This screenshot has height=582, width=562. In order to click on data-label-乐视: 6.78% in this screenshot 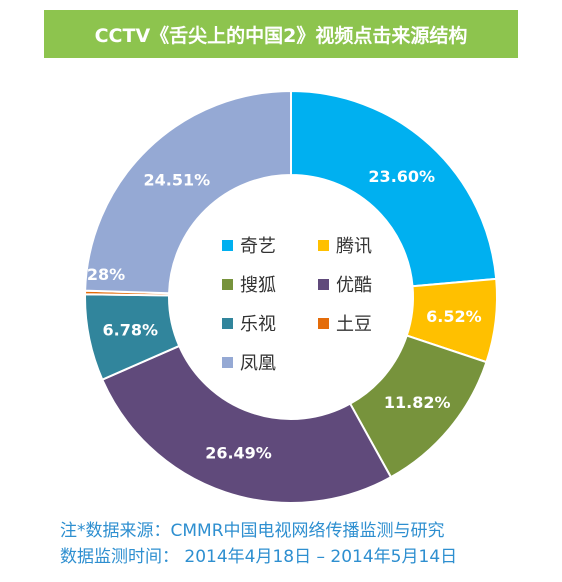, I will do `click(131, 330)`.